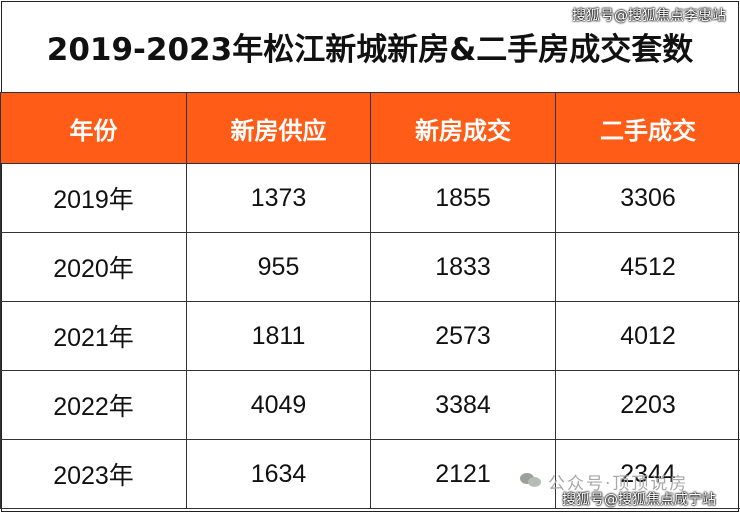  What do you see at coordinates (278, 405) in the screenshot?
I see `cell-new-supply: 4049` at bounding box center [278, 405].